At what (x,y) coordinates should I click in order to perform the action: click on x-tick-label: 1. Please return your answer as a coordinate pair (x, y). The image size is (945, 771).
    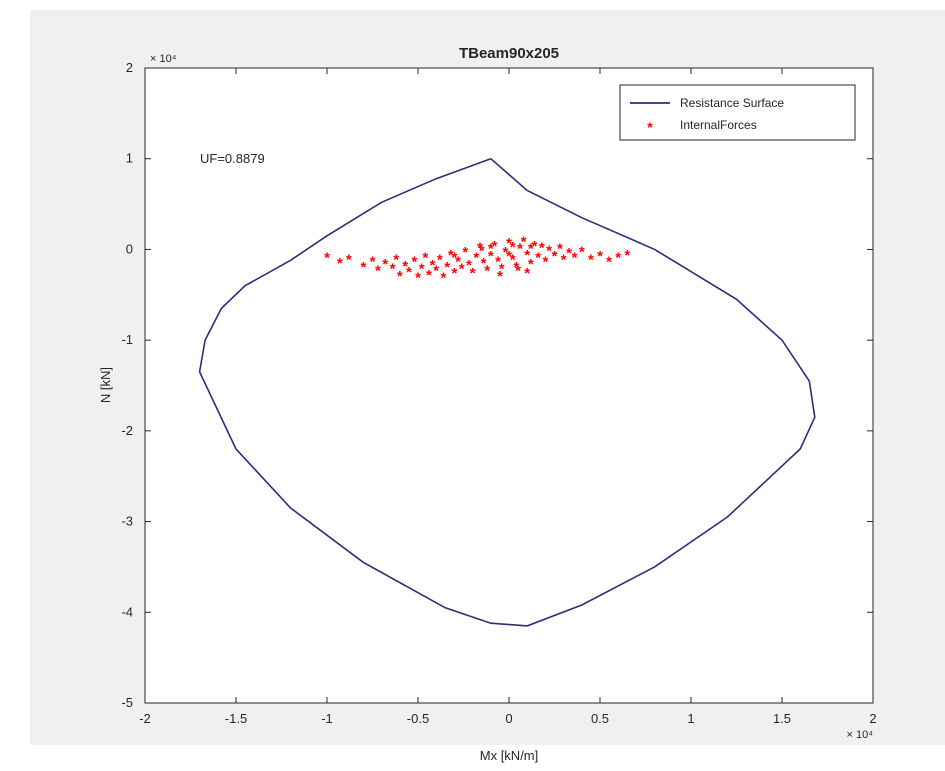
    Looking at the image, I should click on (690, 718).